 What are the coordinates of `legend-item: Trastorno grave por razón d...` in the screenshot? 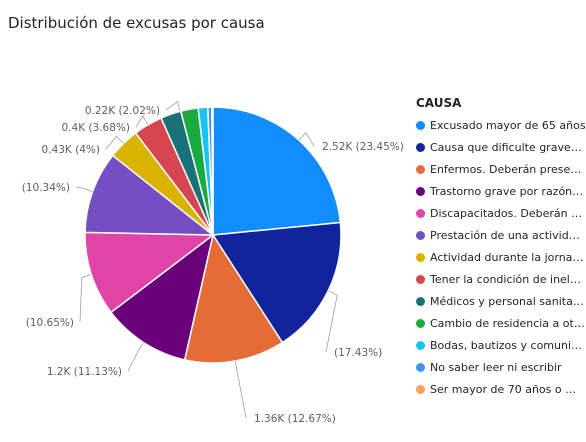 It's located at (501, 191).